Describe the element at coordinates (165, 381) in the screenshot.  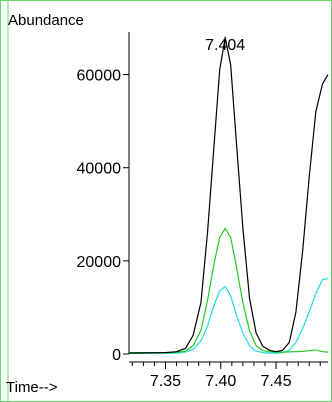
I see `x-tick-label: 7.35` at that location.